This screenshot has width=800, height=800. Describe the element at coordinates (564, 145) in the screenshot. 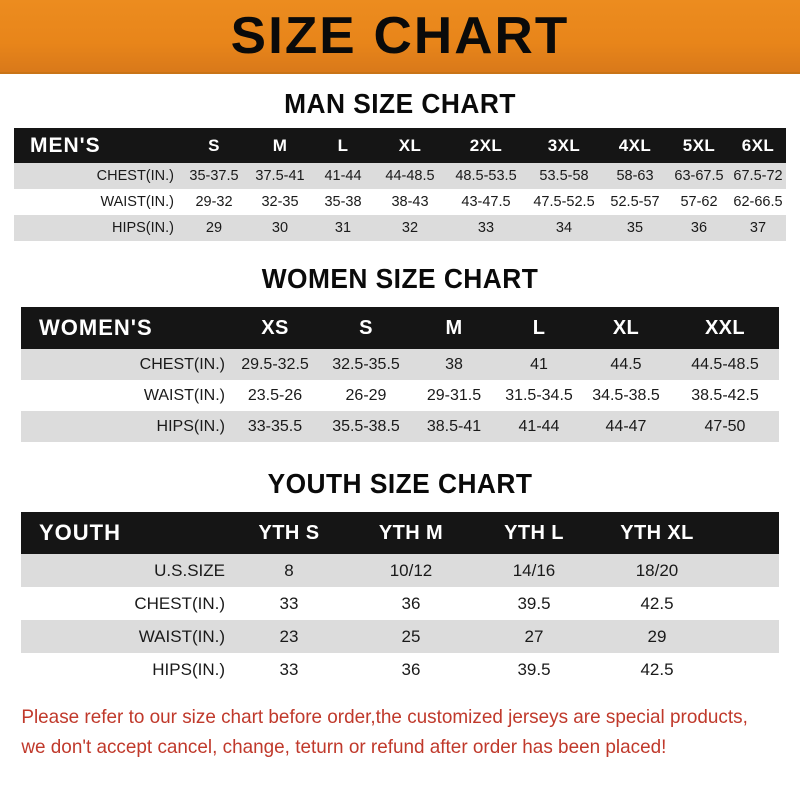

I see `men-col-5: 3XL` at that location.